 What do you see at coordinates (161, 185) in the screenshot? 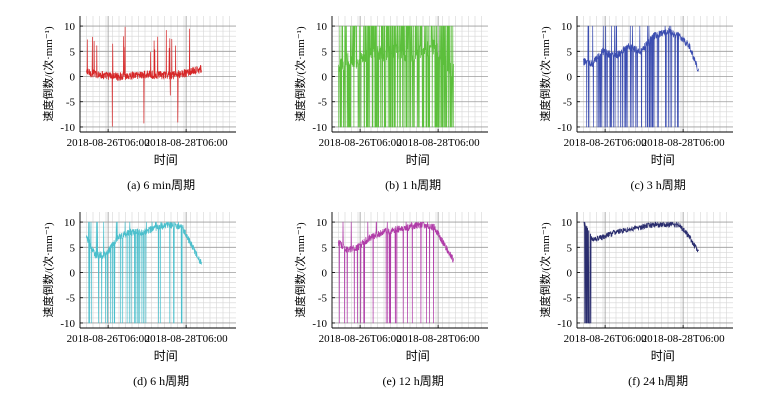
I see `panel-caption: (a) 6 min周期` at bounding box center [161, 185].